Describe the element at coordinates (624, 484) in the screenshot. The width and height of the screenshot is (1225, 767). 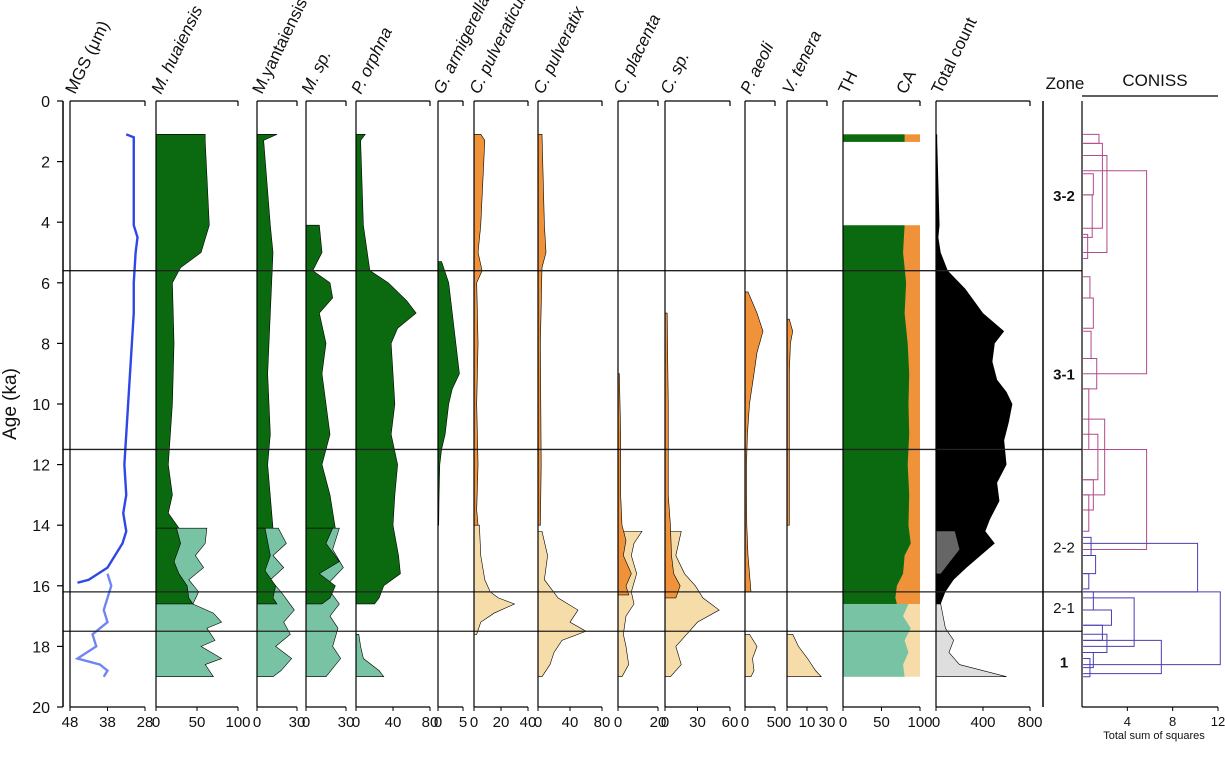
I see `c-placenta-area-dark` at that location.